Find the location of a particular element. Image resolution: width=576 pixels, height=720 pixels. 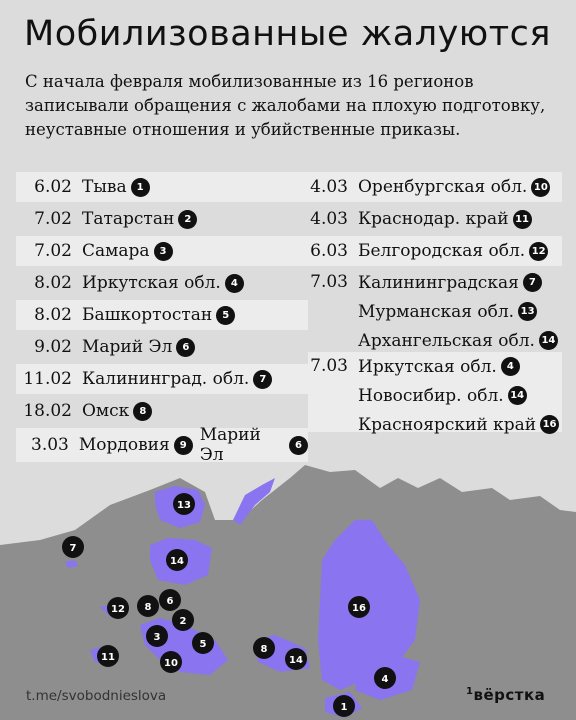

row-region: Башкортостан is located at coordinates (147, 315).